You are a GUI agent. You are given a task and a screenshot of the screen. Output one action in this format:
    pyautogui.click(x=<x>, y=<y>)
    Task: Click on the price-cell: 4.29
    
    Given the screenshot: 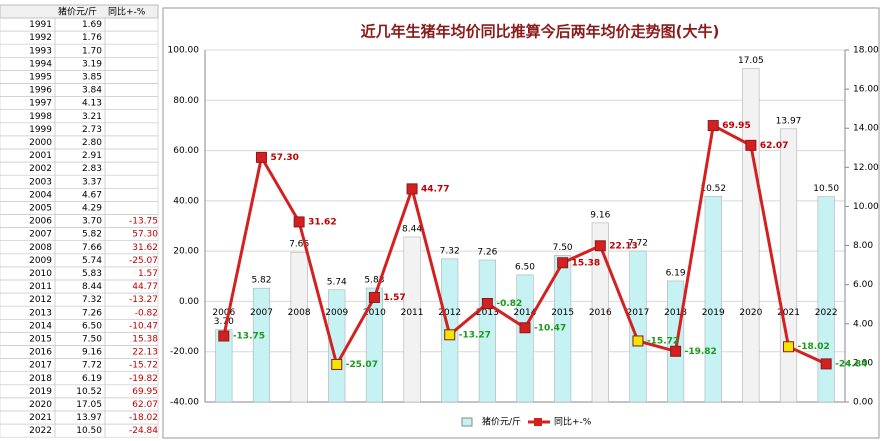 What is the action you would take?
    pyautogui.click(x=92, y=208)
    